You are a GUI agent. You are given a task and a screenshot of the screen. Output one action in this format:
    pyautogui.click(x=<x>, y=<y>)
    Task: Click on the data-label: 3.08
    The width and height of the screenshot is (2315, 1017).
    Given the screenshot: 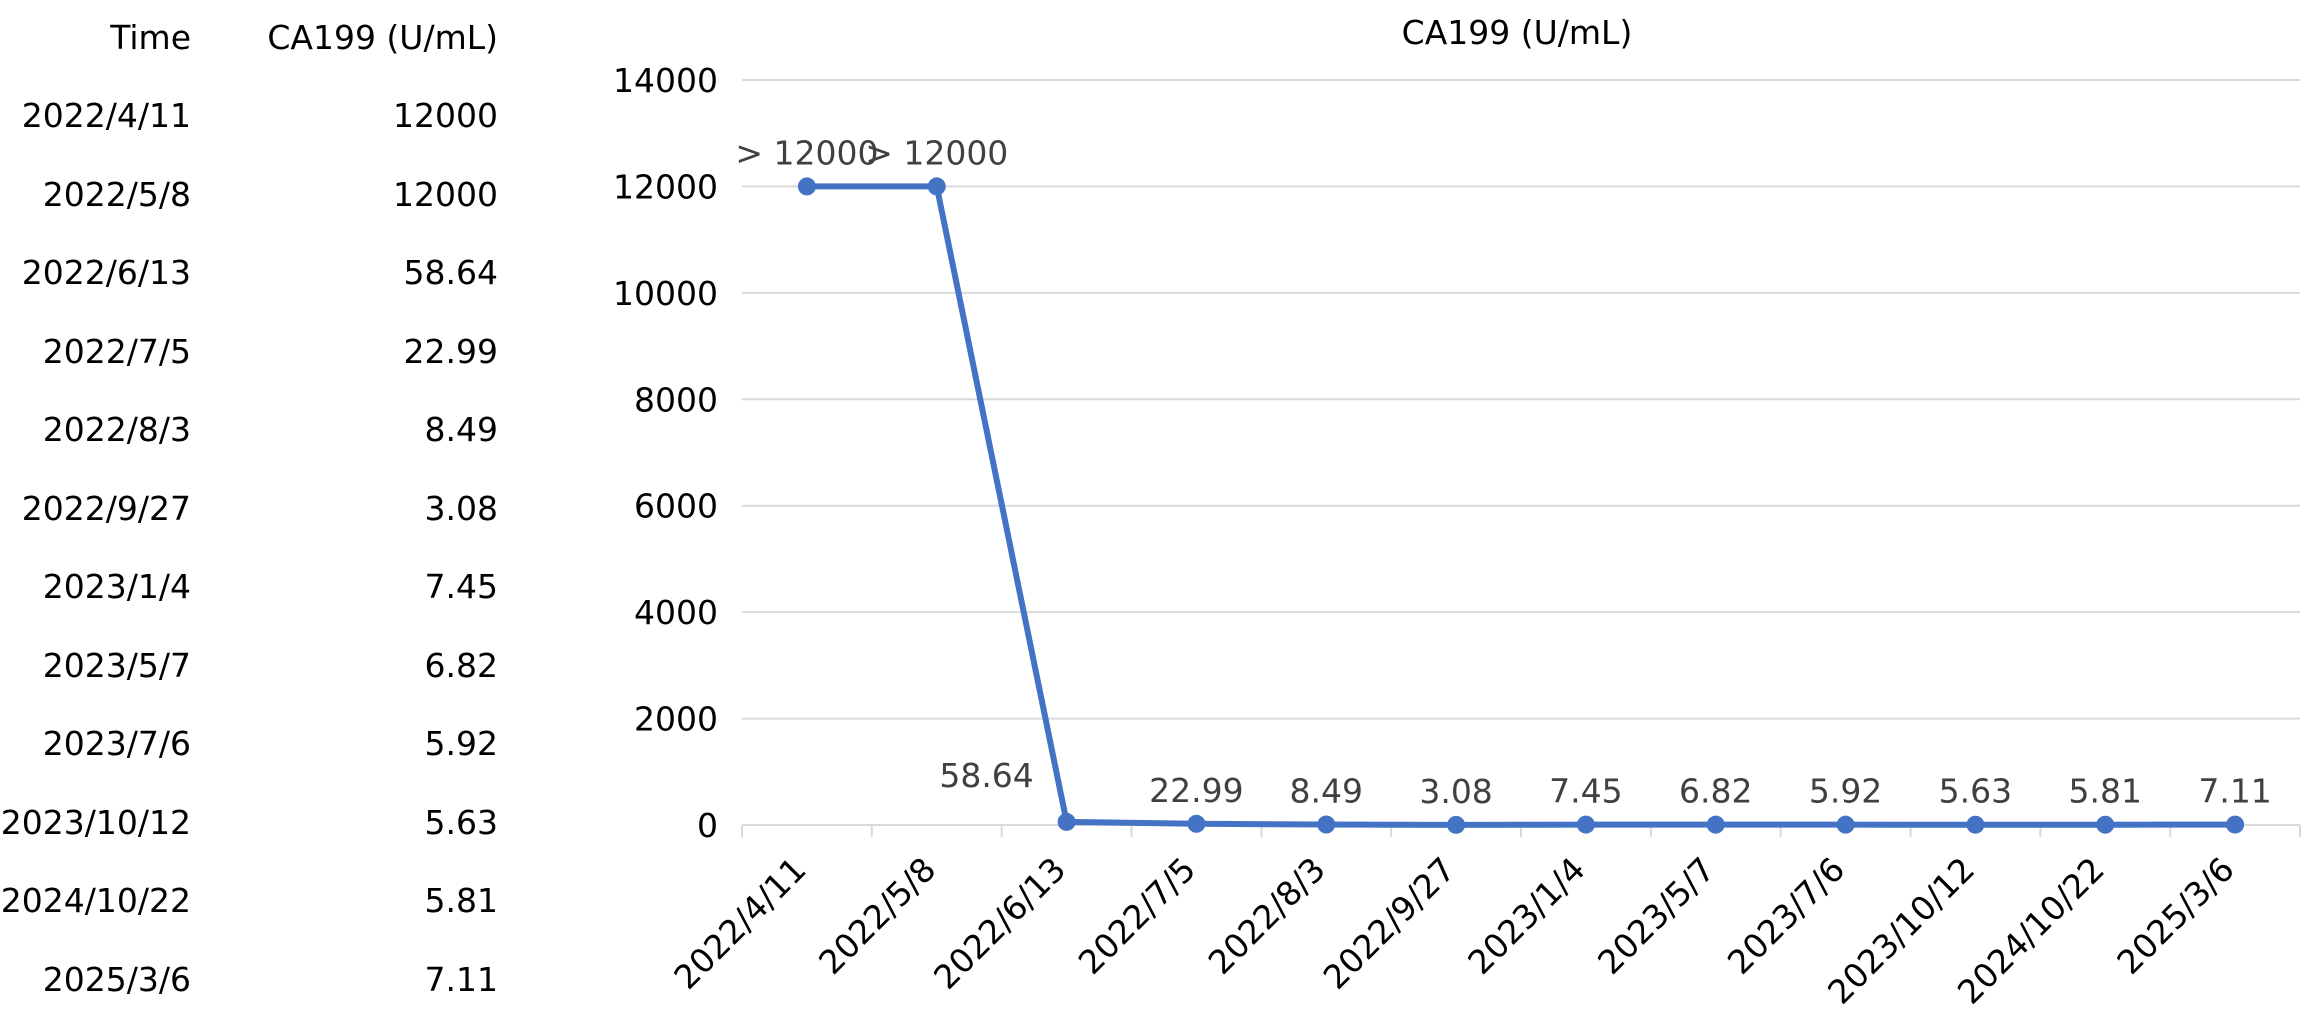 What is the action you would take?
    pyautogui.click(x=1455, y=791)
    